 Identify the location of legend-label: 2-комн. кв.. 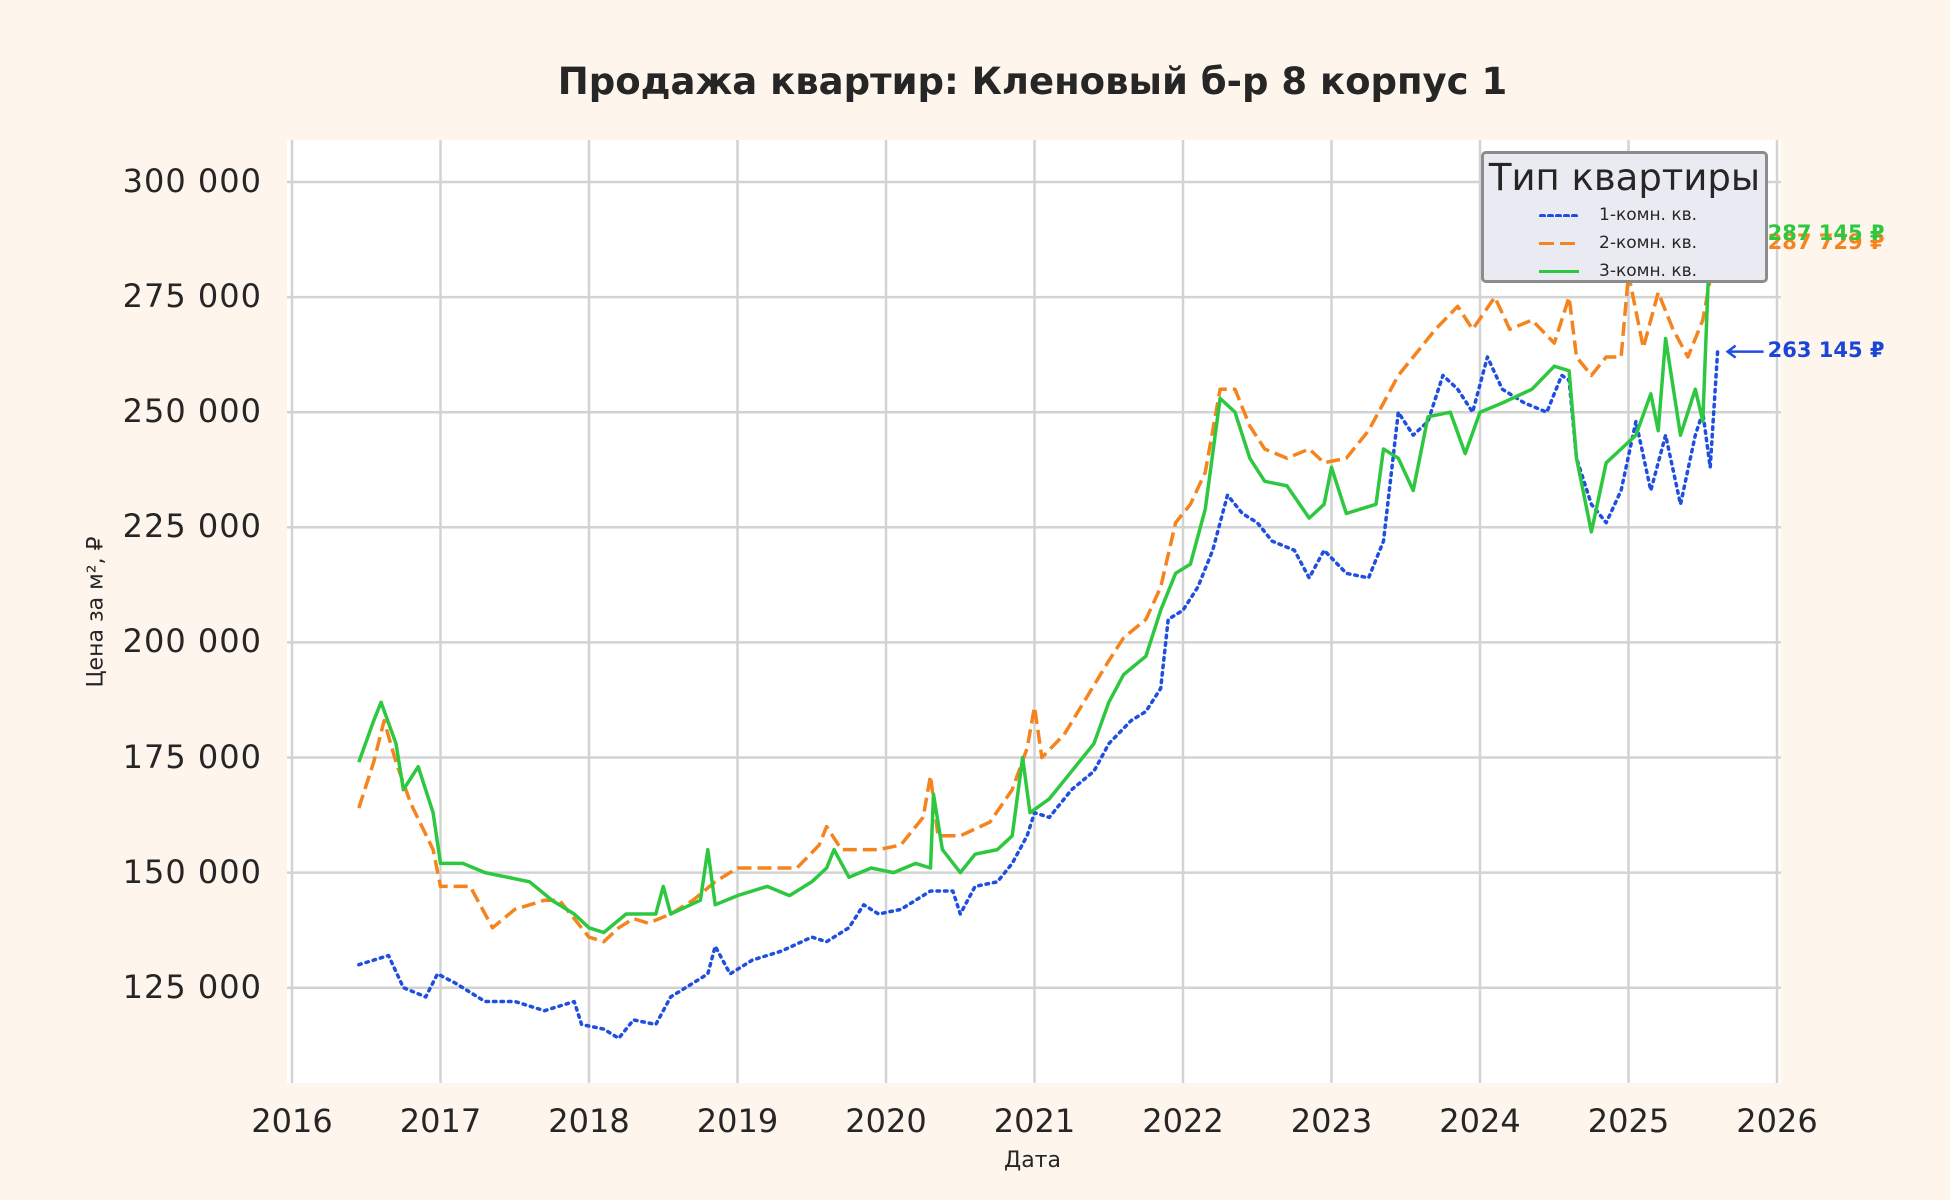
(1648, 243).